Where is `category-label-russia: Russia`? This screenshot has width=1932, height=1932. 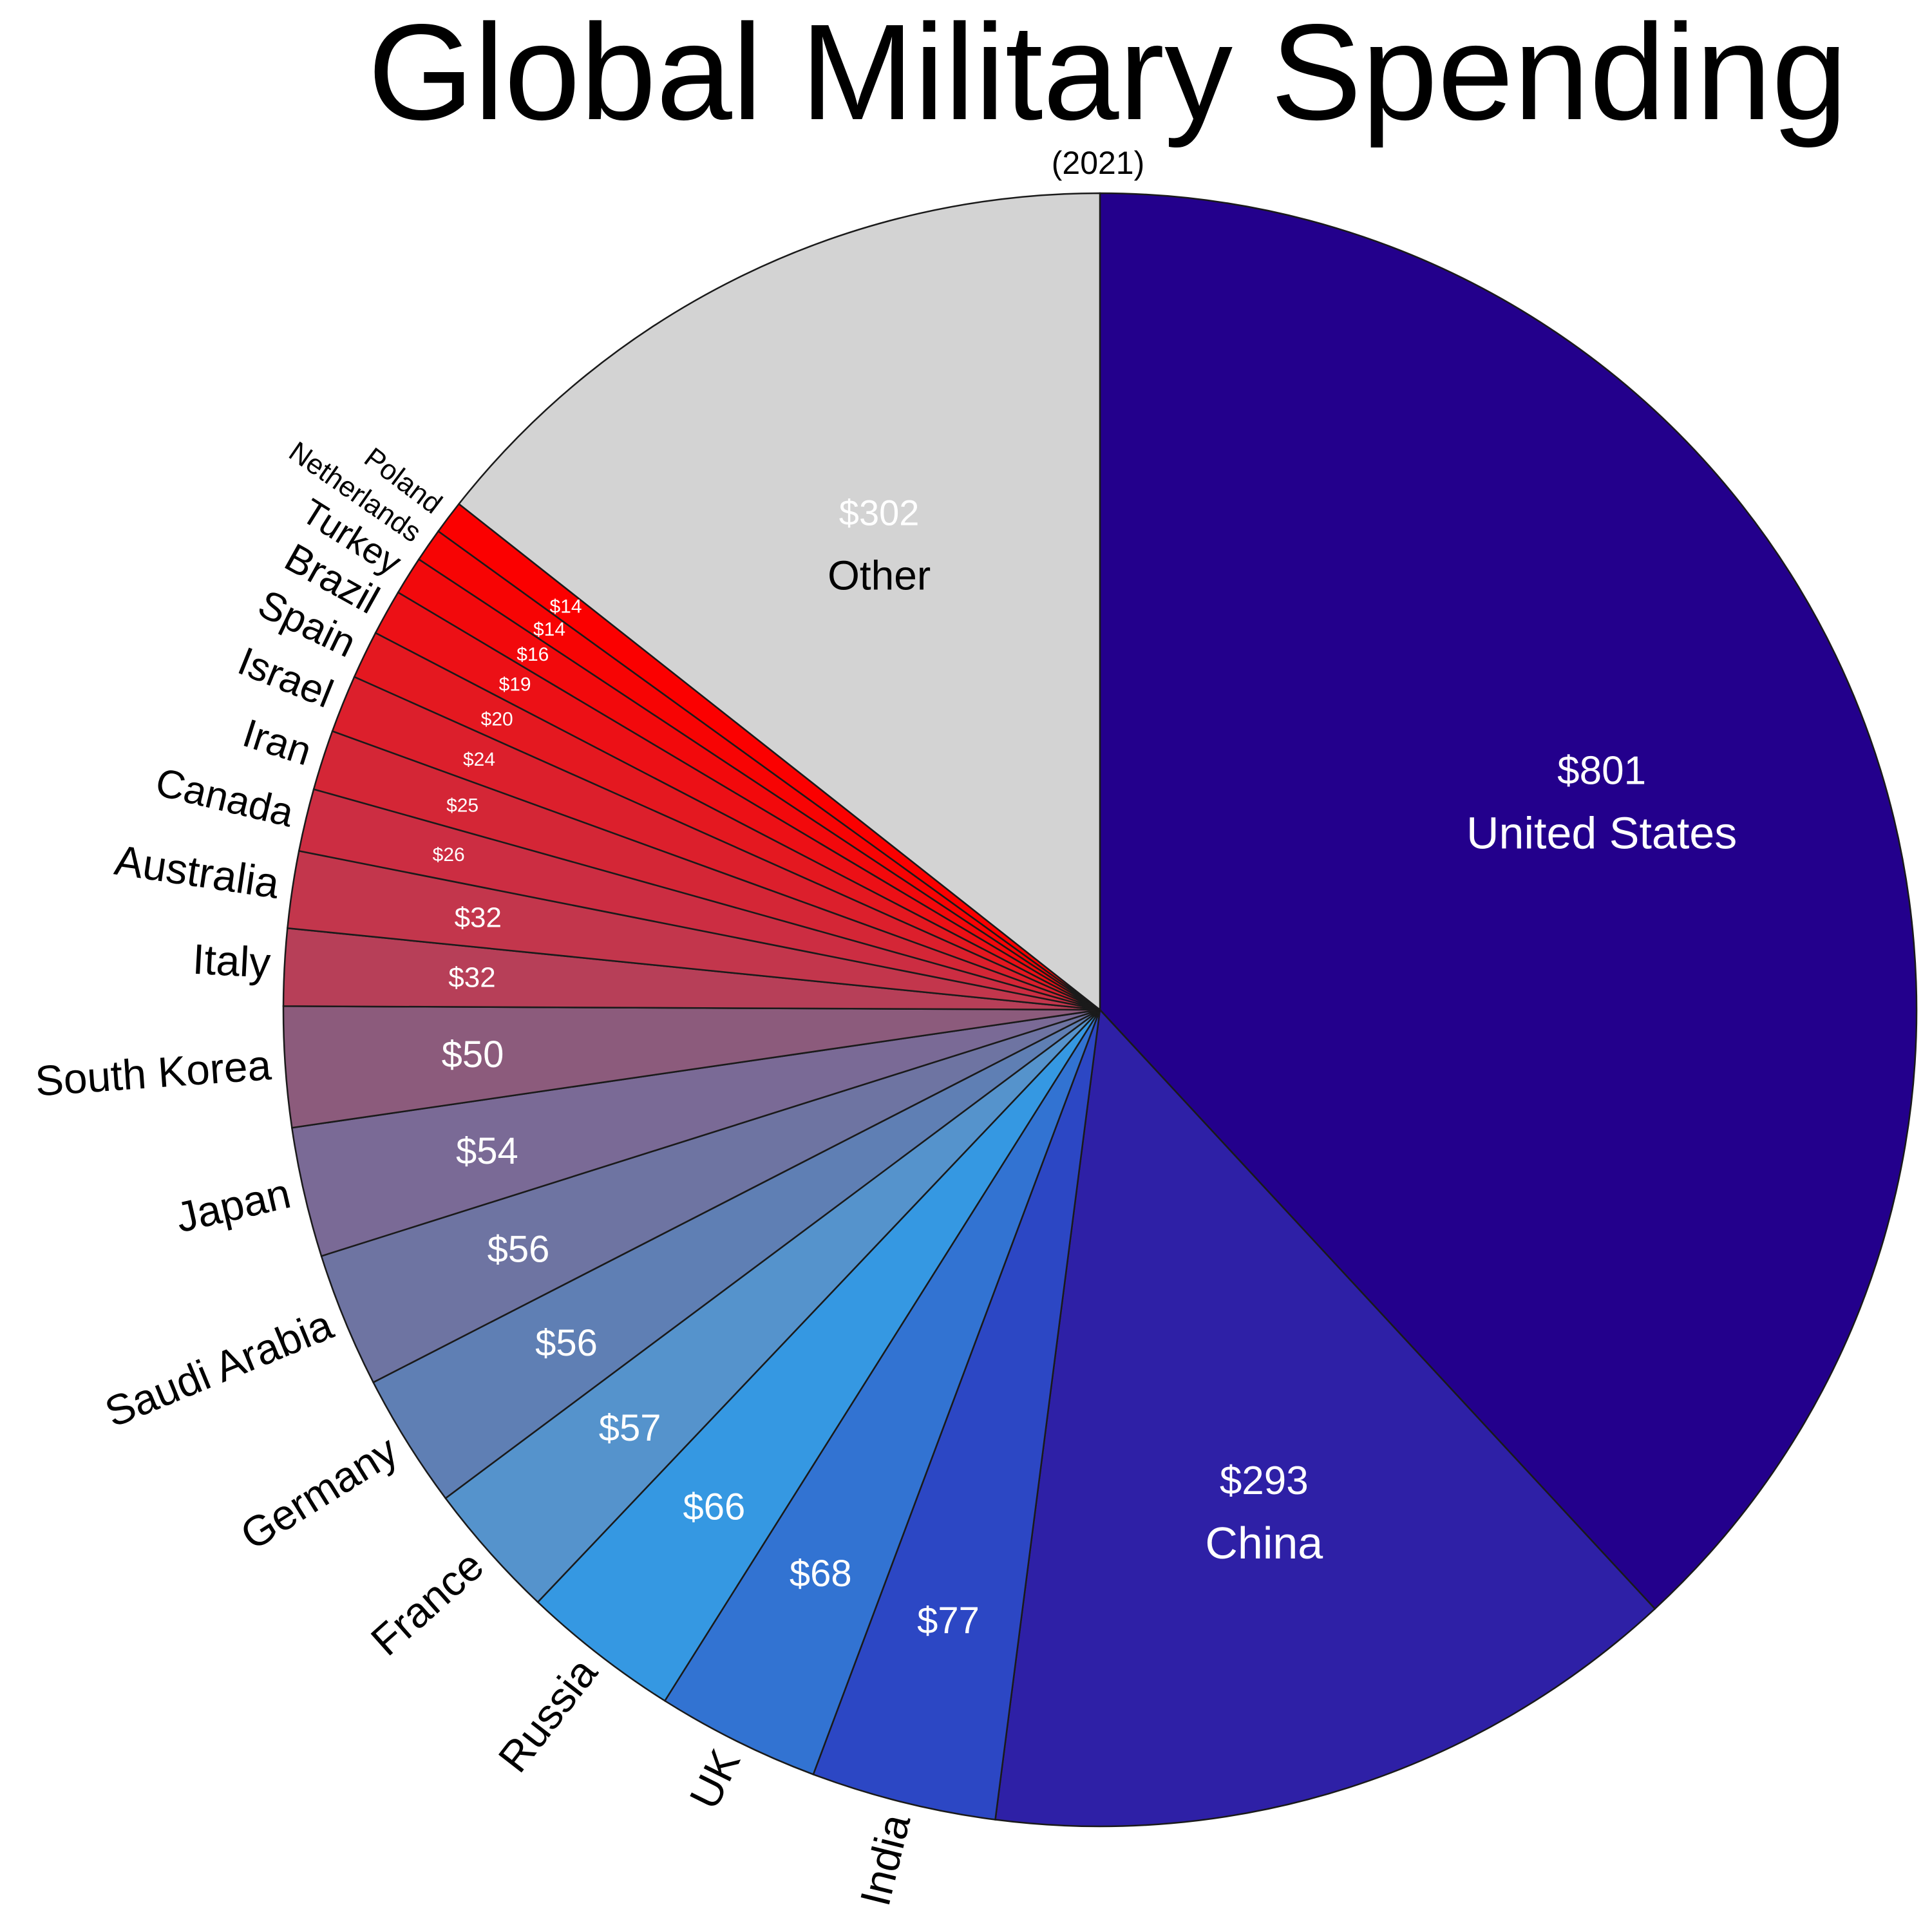
category-label-russia: Russia is located at coordinates (547, 1715).